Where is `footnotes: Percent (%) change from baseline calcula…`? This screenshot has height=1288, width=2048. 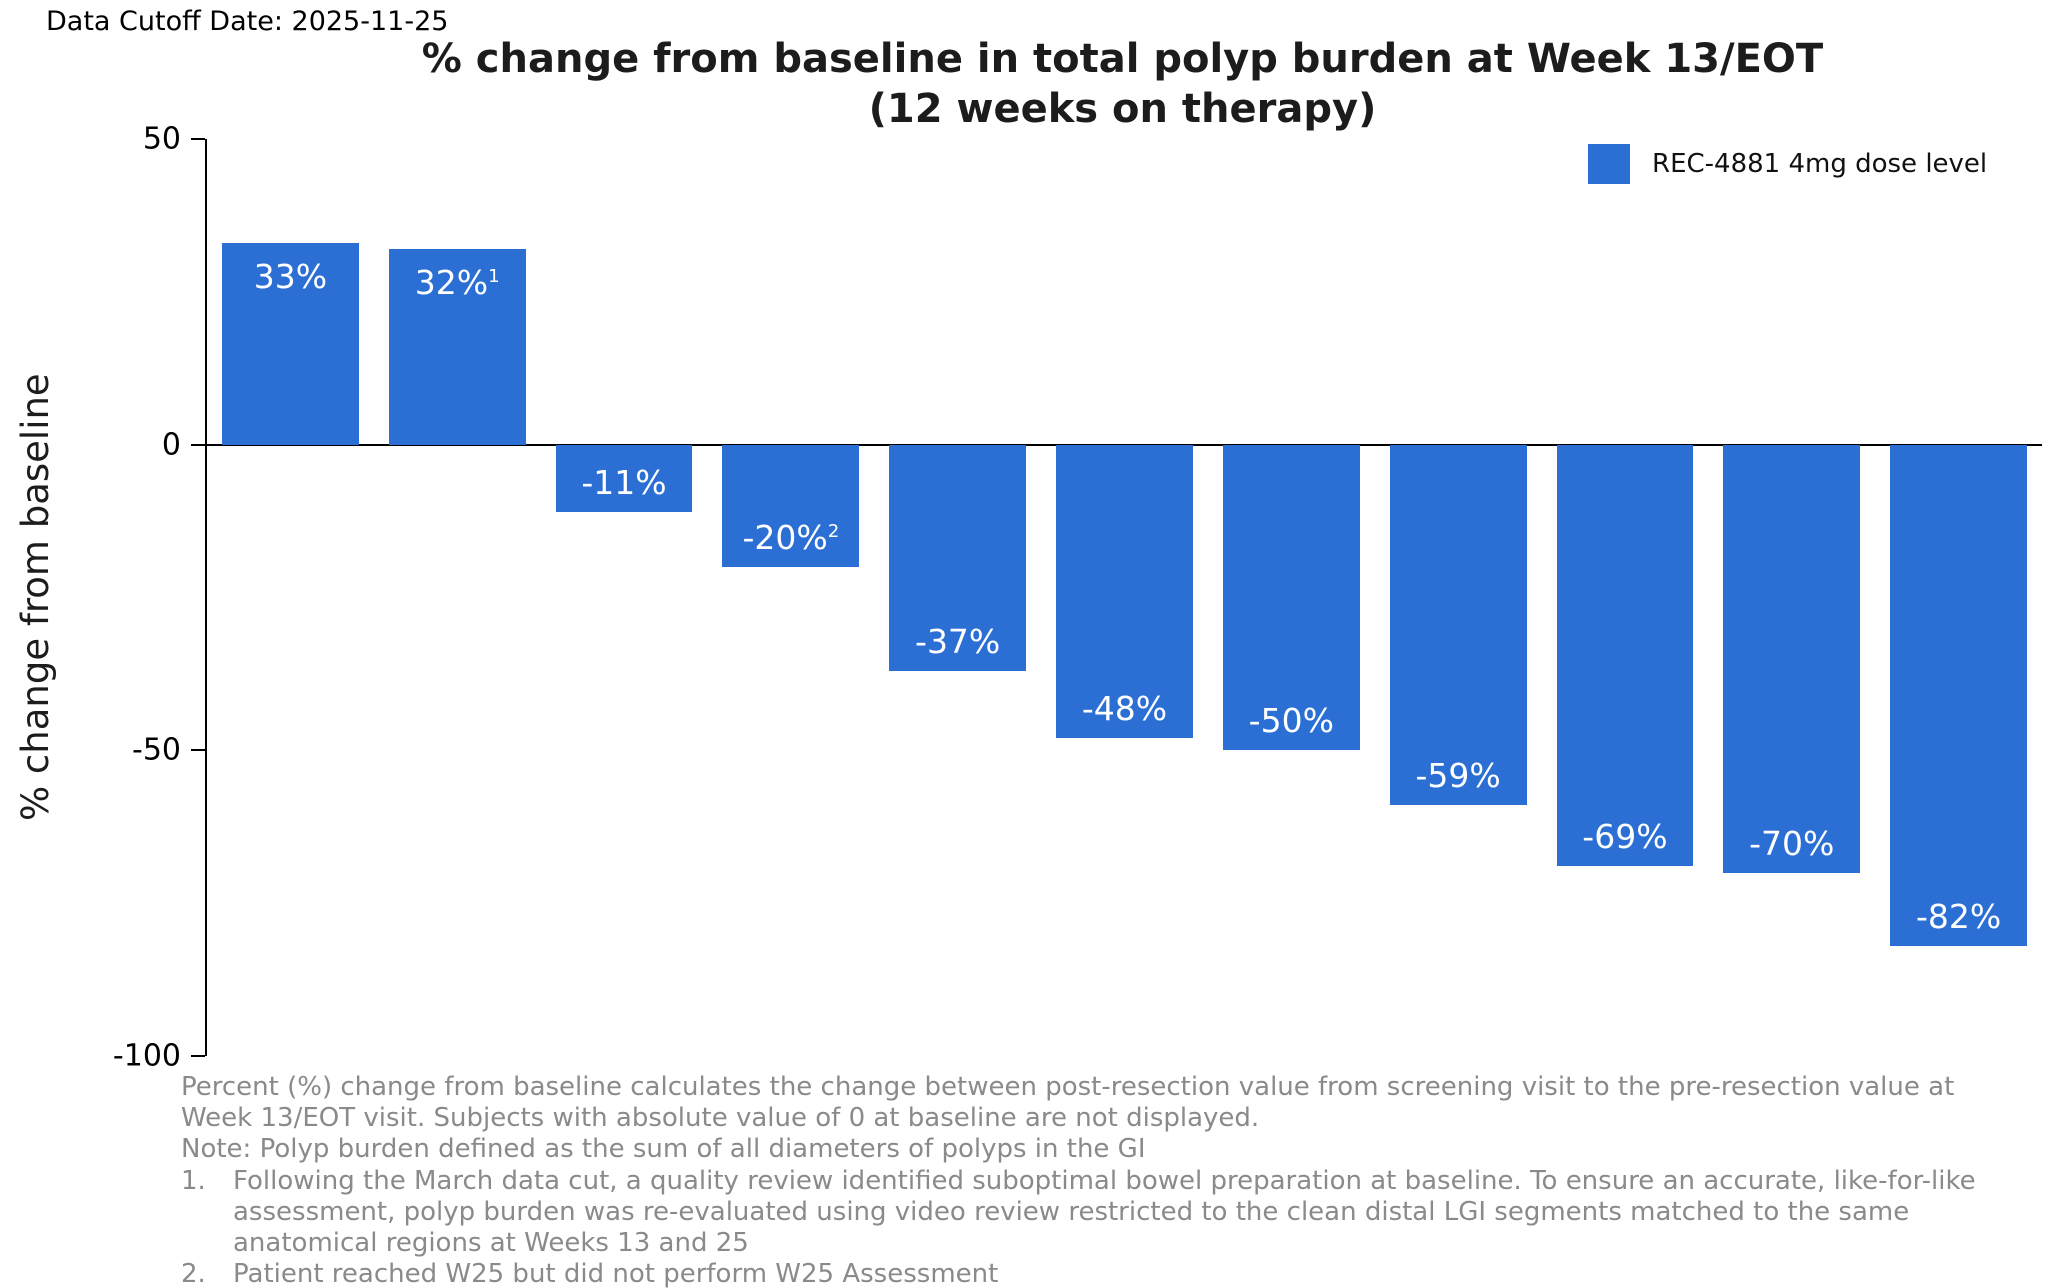
footnotes: Percent (%) change from baseline calcula… is located at coordinates (1093, 1180).